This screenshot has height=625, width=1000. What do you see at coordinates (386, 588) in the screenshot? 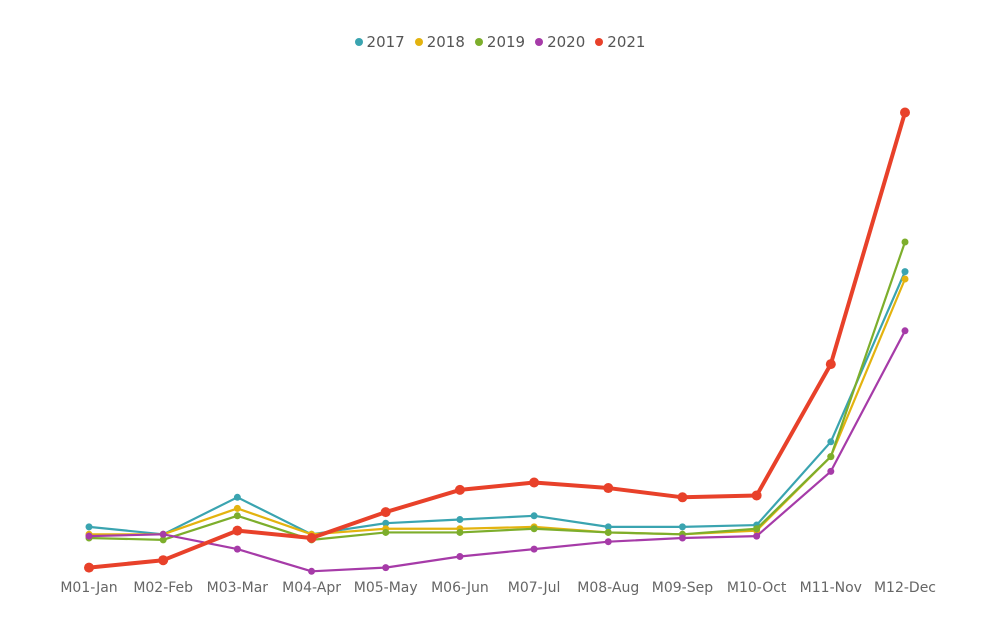
I see `x-tick-label: M05-May` at bounding box center [386, 588].